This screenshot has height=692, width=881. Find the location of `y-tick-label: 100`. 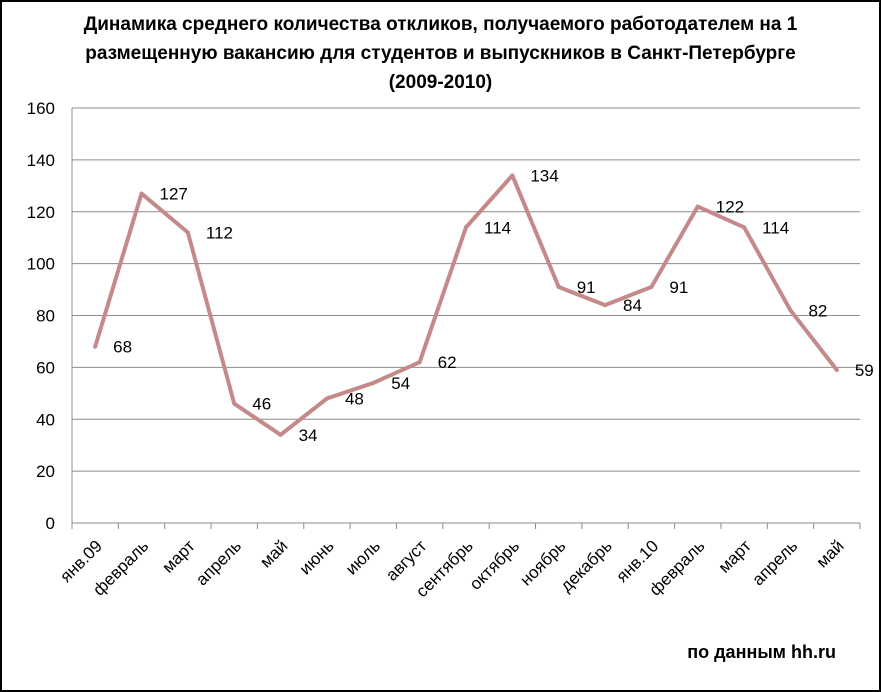

y-tick-label: 100 is located at coordinates (41, 264).